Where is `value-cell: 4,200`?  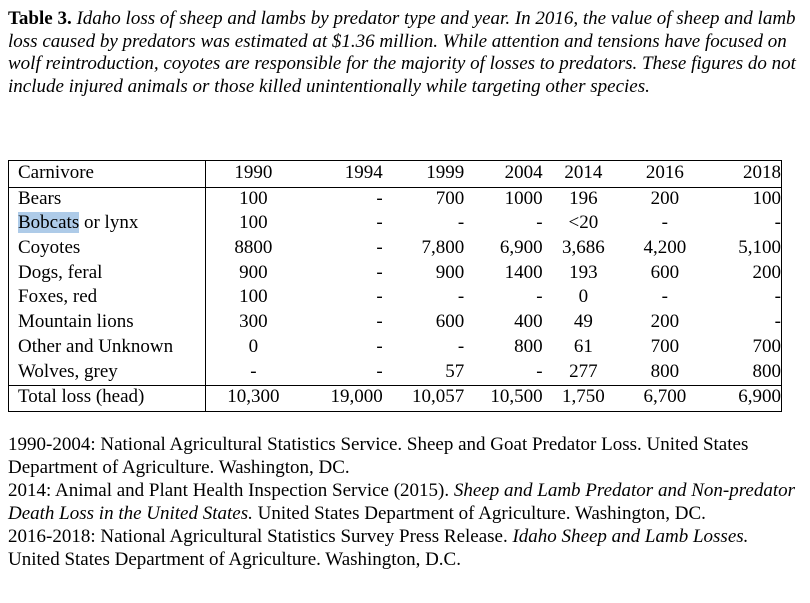 value-cell: 4,200 is located at coordinates (665, 248).